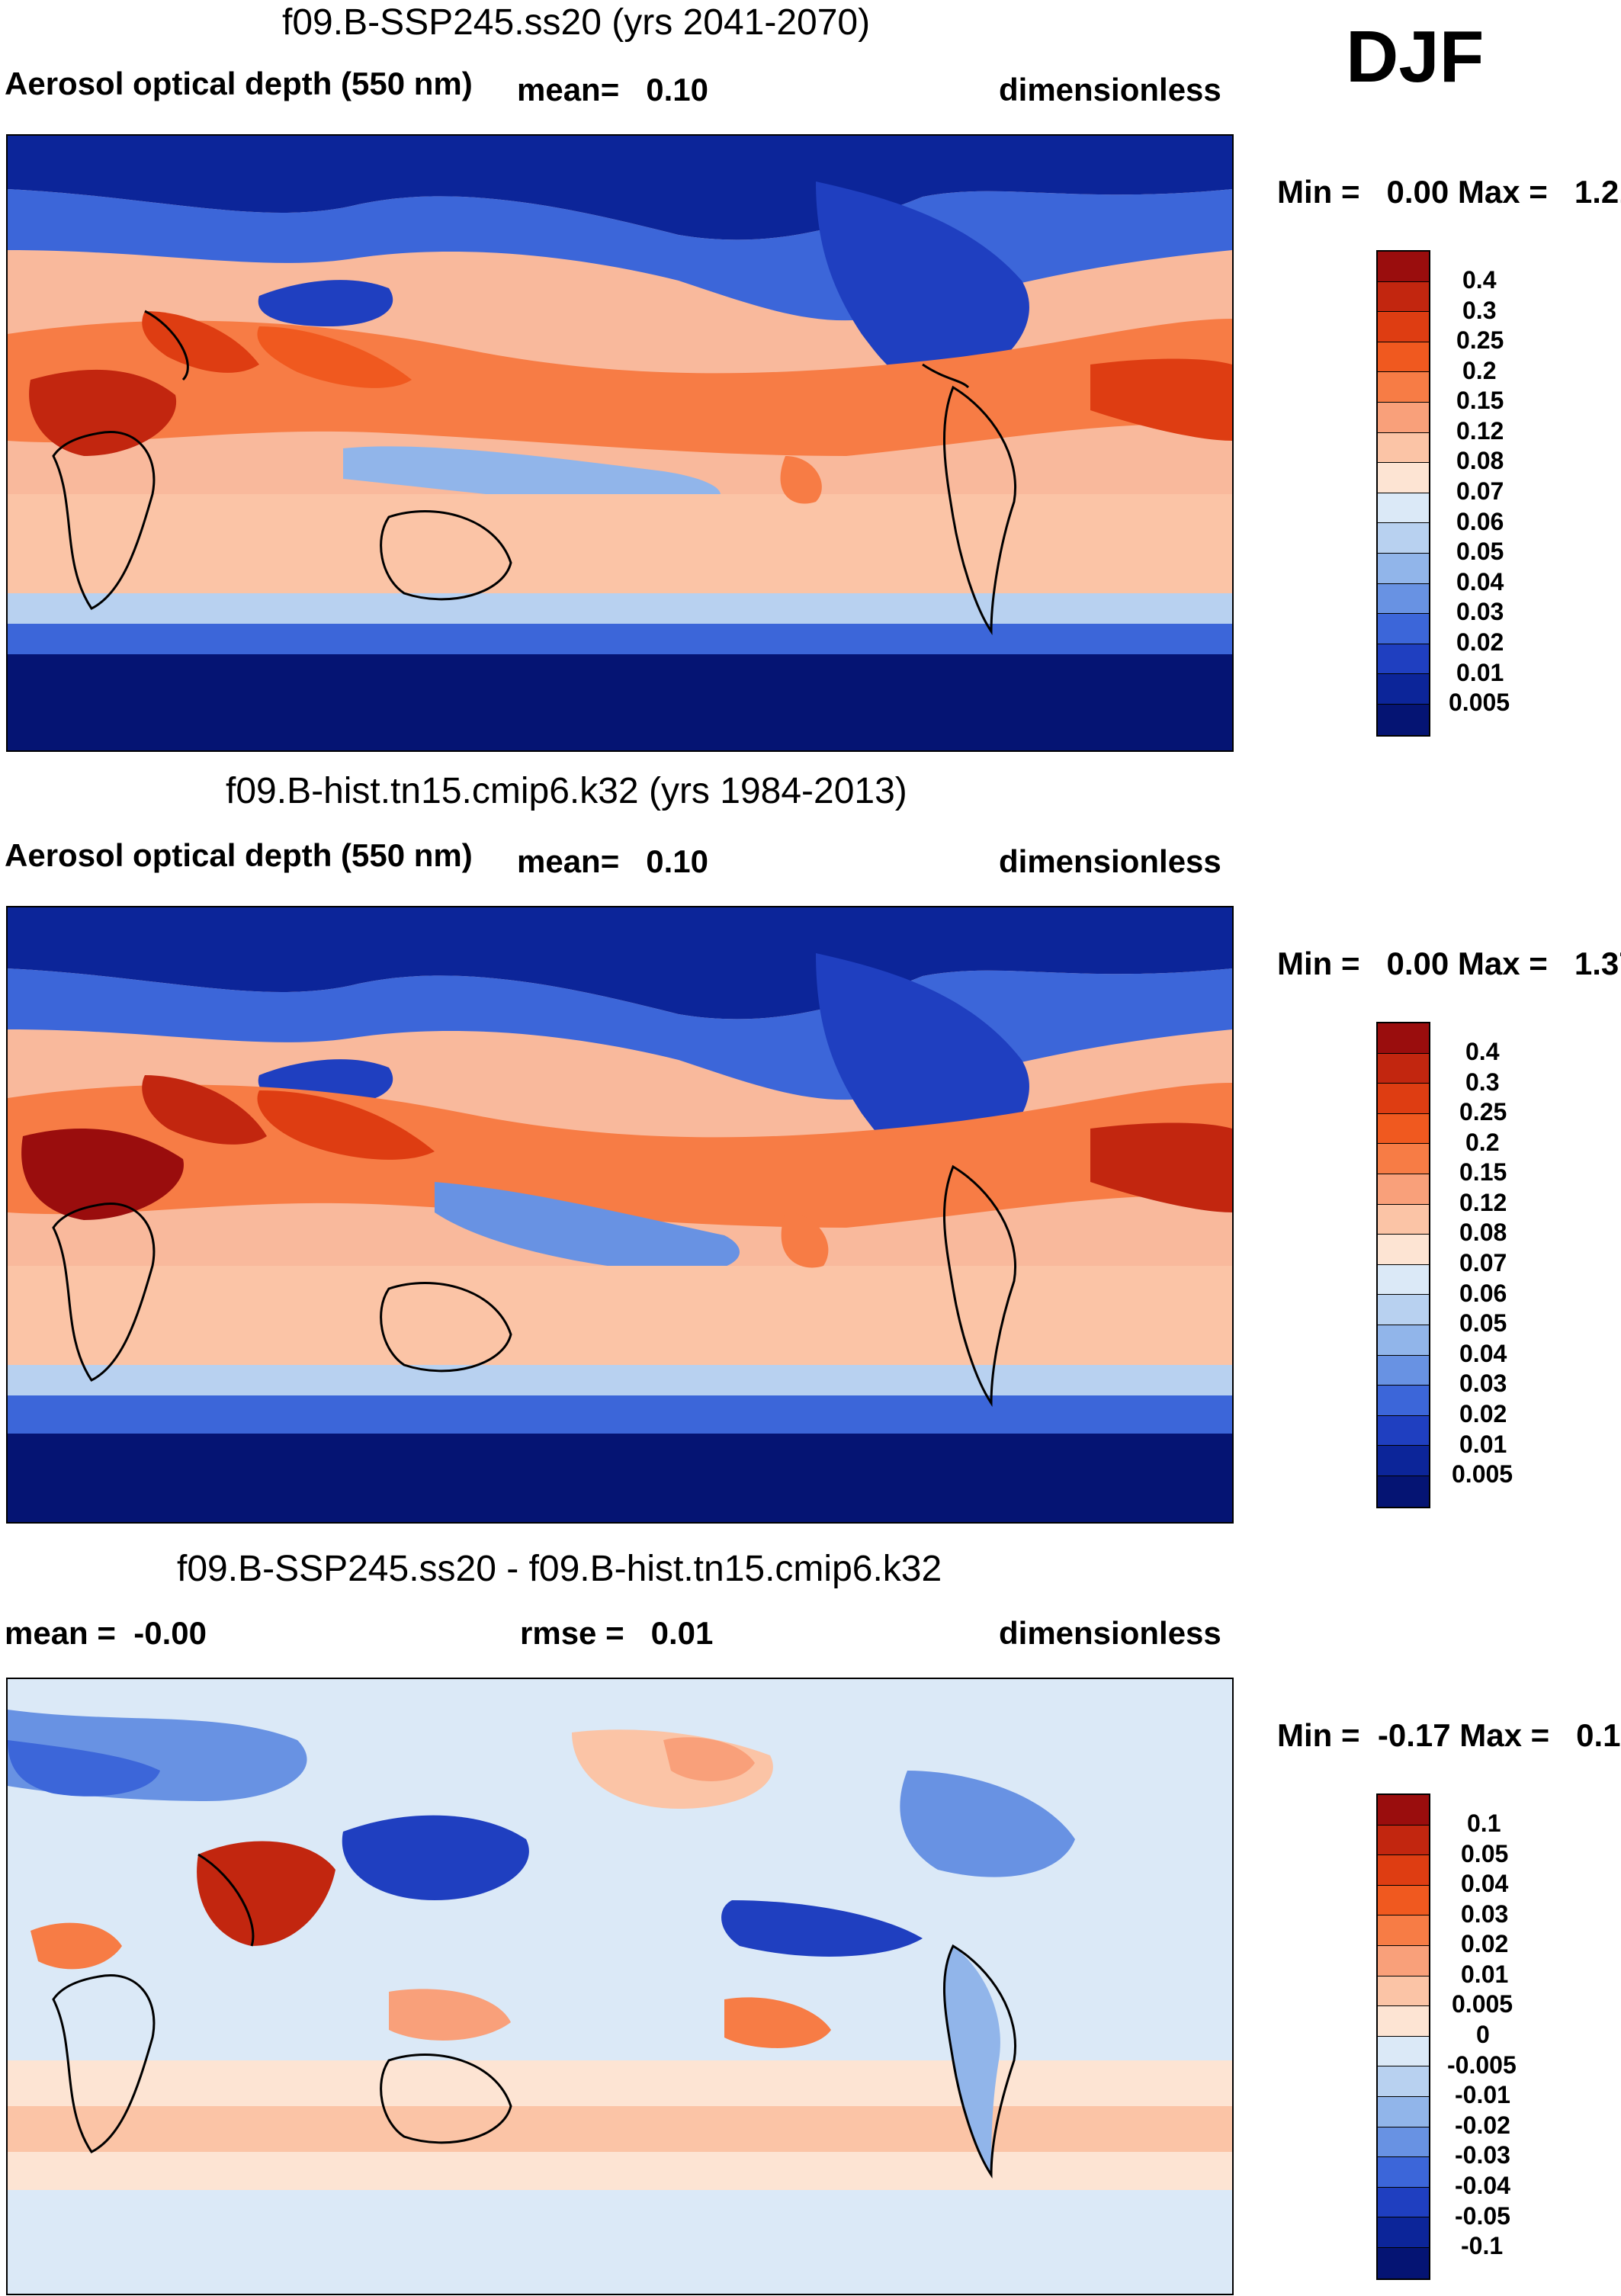 This screenshot has height=2296, width=1621. What do you see at coordinates (239, 83) in the screenshot?
I see `panel1-variable-label: Aerosol optical depth (550 nm)` at bounding box center [239, 83].